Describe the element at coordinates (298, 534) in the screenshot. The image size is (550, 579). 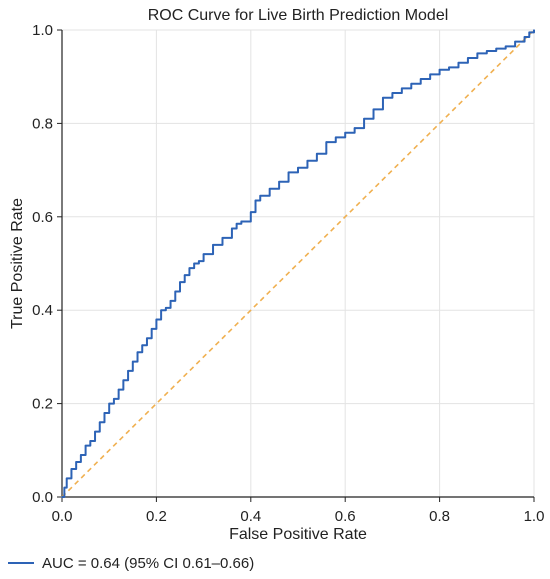
I see `x-axis-title: False Positive Rate` at that location.